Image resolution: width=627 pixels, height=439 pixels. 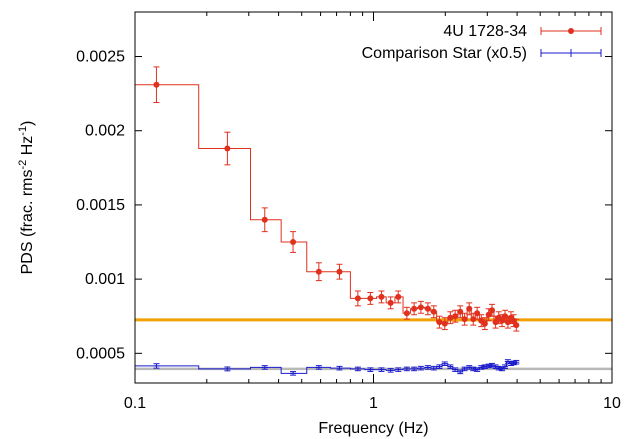 What do you see at coordinates (100, 353) in the screenshot?
I see `y-tick-label: 0.0005` at bounding box center [100, 353].